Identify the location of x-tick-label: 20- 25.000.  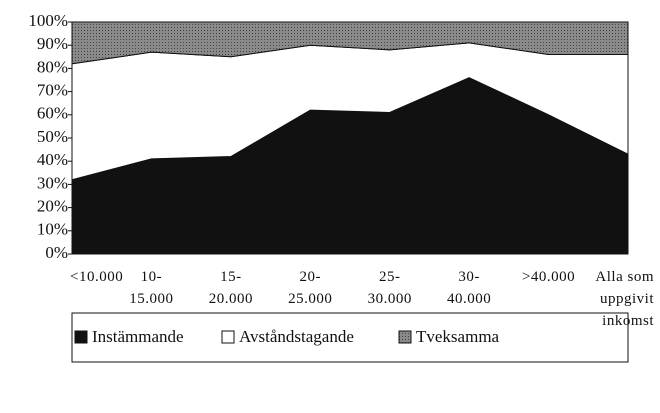
(310, 288).